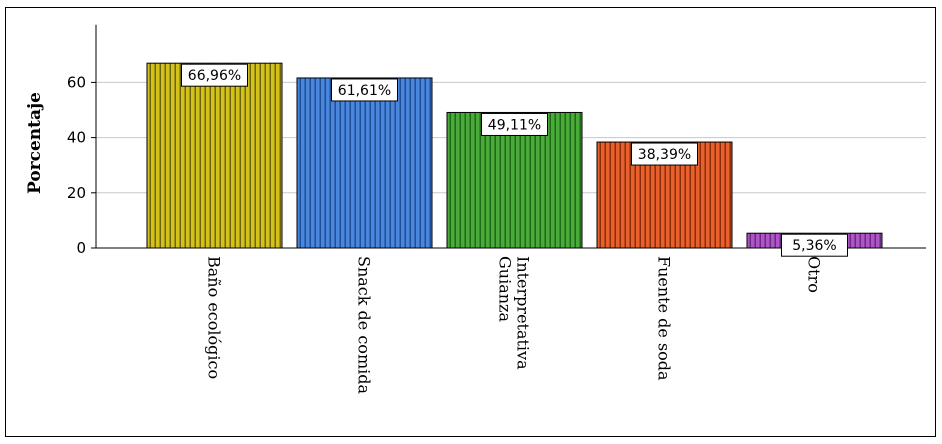 The height and width of the screenshot is (444, 942). I want to click on data-label: 61,61%, so click(364, 91).